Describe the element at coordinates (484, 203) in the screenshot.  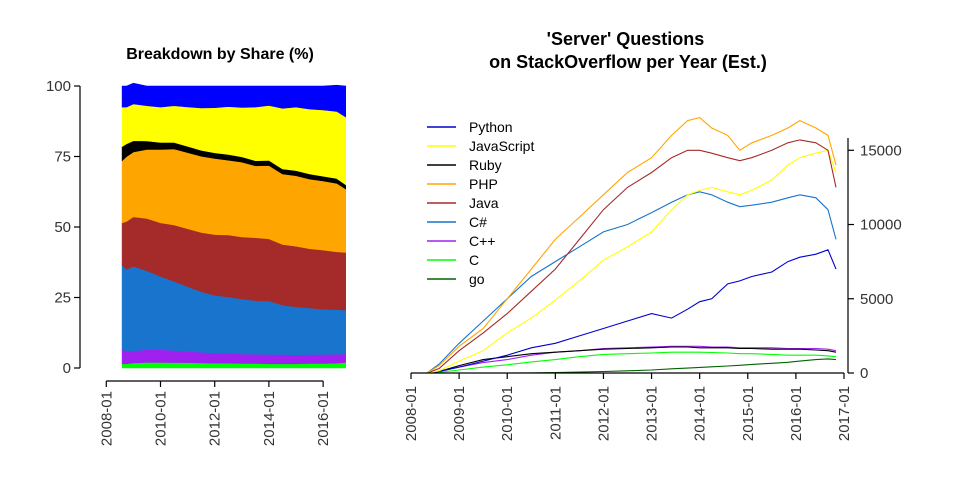
I see `legend-label: Java` at that location.